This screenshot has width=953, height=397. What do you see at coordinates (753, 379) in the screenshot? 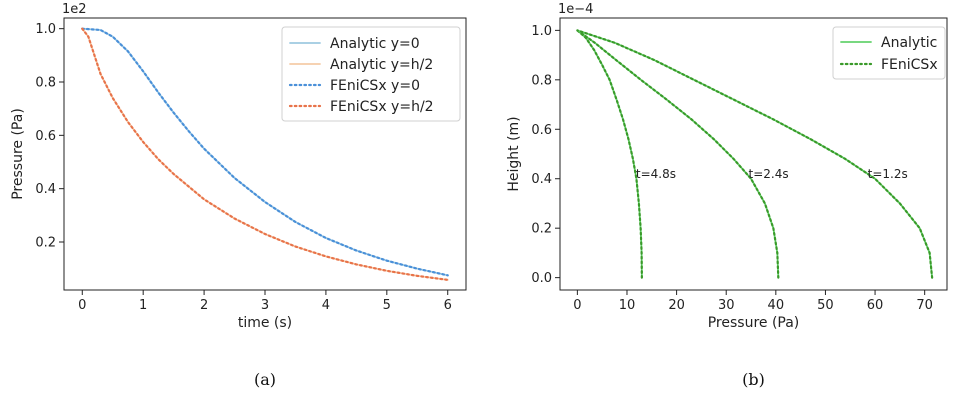
I see `panel-caption: (b)` at bounding box center [753, 379].